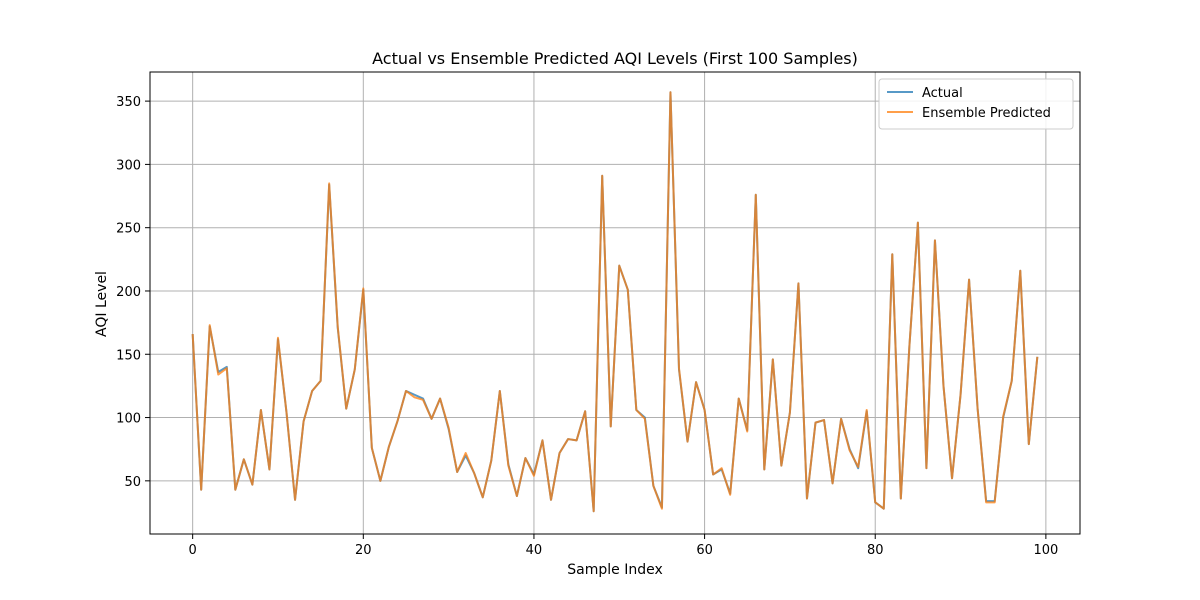 Image resolution: width=1200 pixels, height=600 pixels. What do you see at coordinates (128, 229) in the screenshot?
I see `y-tick-label: 250` at bounding box center [128, 229].